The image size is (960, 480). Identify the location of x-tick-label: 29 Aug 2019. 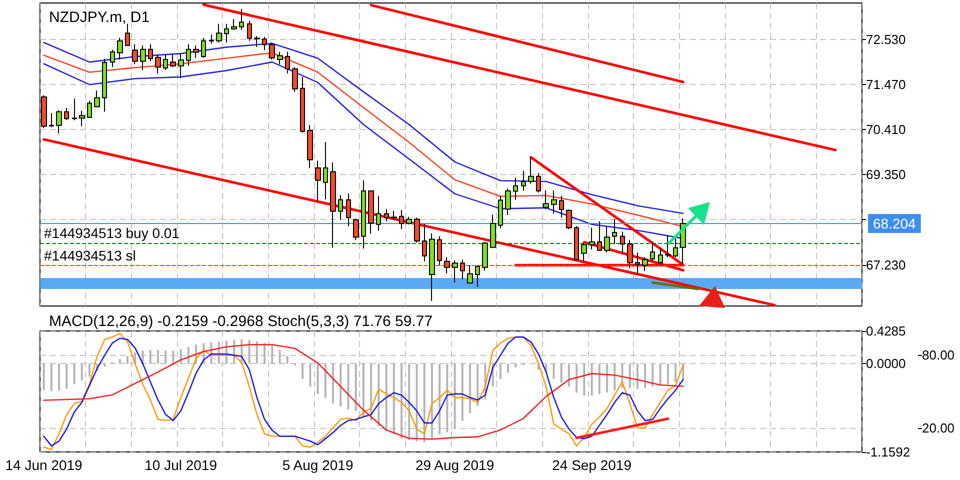
(454, 465).